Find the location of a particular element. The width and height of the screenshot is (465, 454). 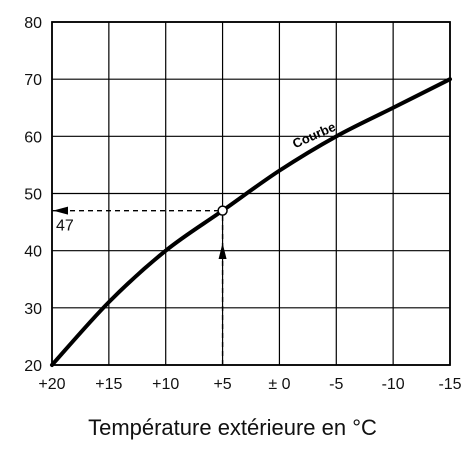

y-tick-label: 80 is located at coordinates (33, 23).